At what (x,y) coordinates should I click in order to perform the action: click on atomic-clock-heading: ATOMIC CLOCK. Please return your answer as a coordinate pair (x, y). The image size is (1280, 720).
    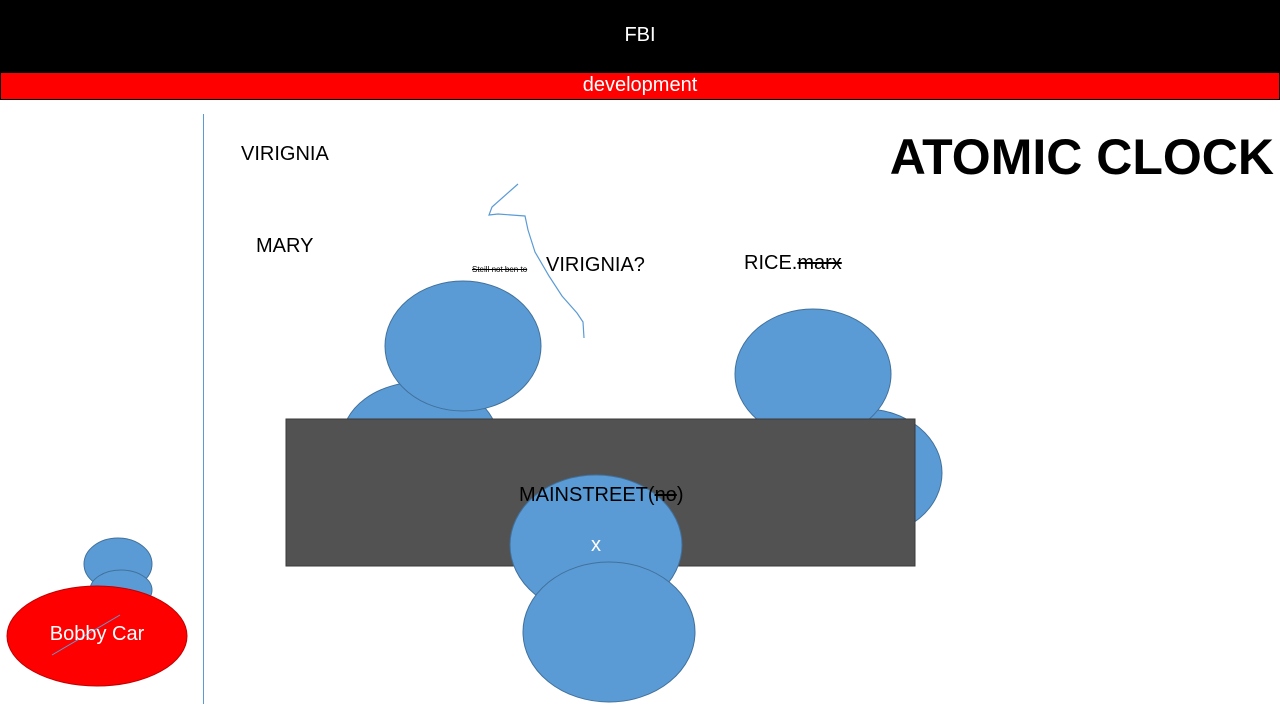
    Looking at the image, I should click on (1081, 157).